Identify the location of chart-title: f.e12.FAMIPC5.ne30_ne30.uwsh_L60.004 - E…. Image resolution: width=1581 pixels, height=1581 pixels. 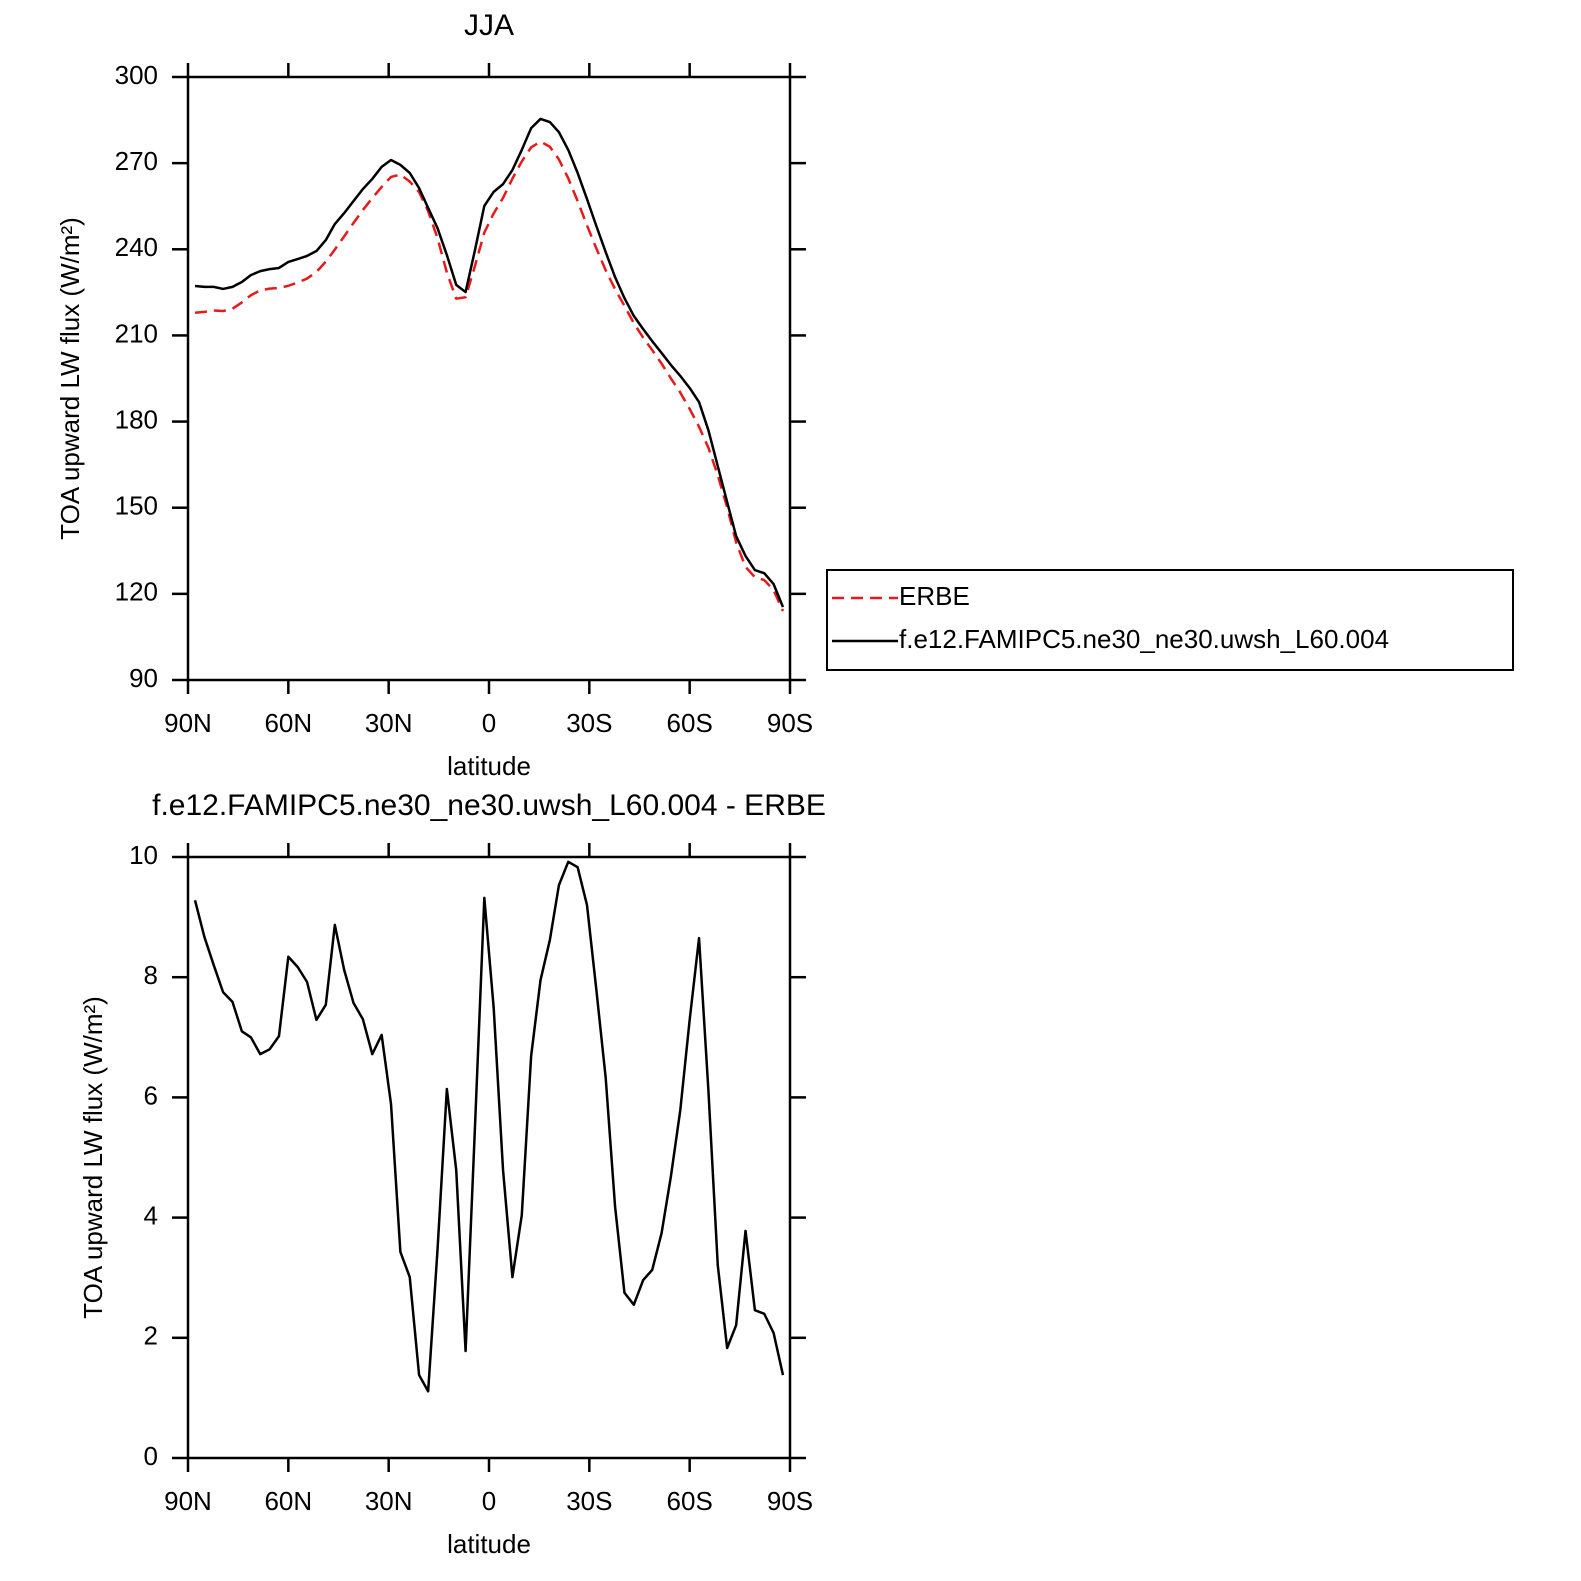
(489, 805).